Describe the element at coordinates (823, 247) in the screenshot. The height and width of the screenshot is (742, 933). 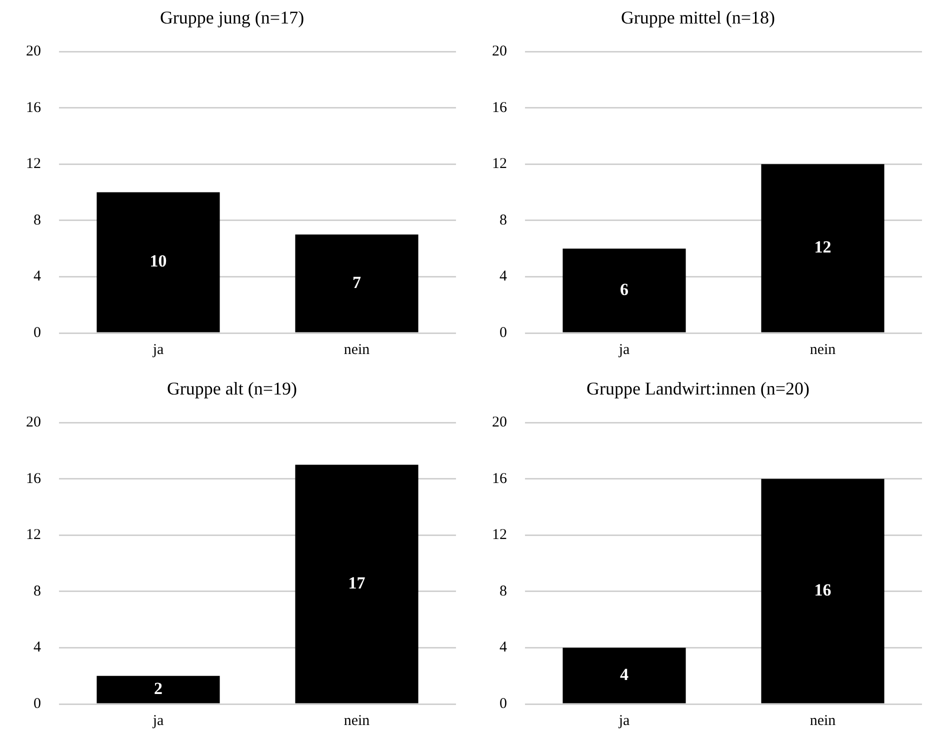
I see `data-label: 12` at that location.